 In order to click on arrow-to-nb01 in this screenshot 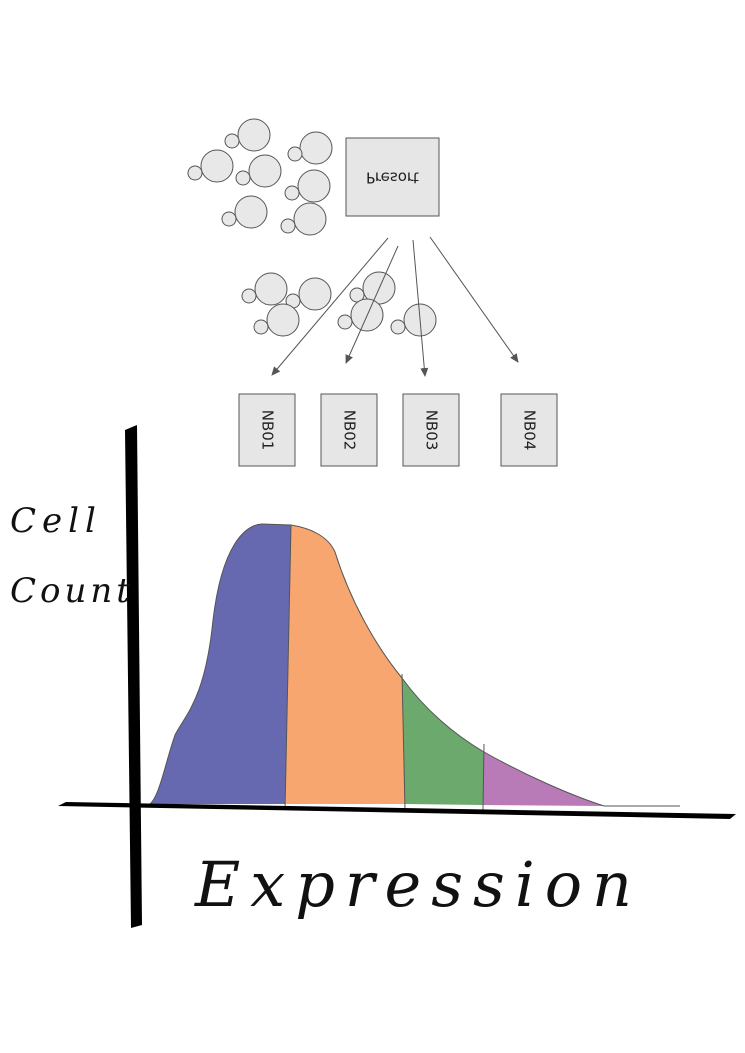, I will do `click(330, 306)`.